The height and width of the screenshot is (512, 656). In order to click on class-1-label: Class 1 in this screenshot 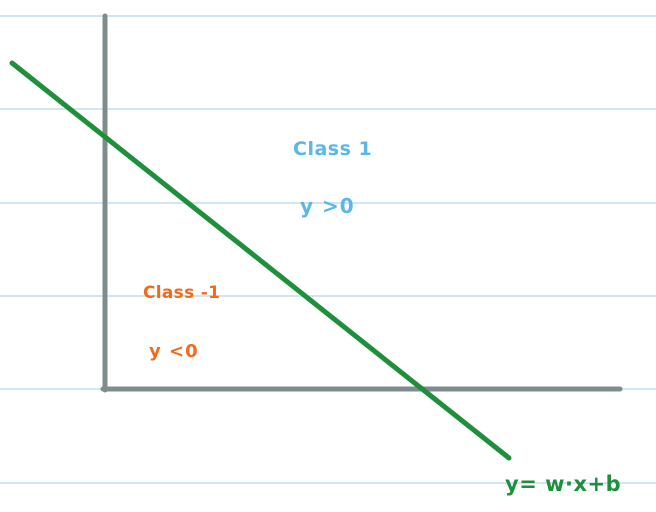, I will do `click(333, 149)`.